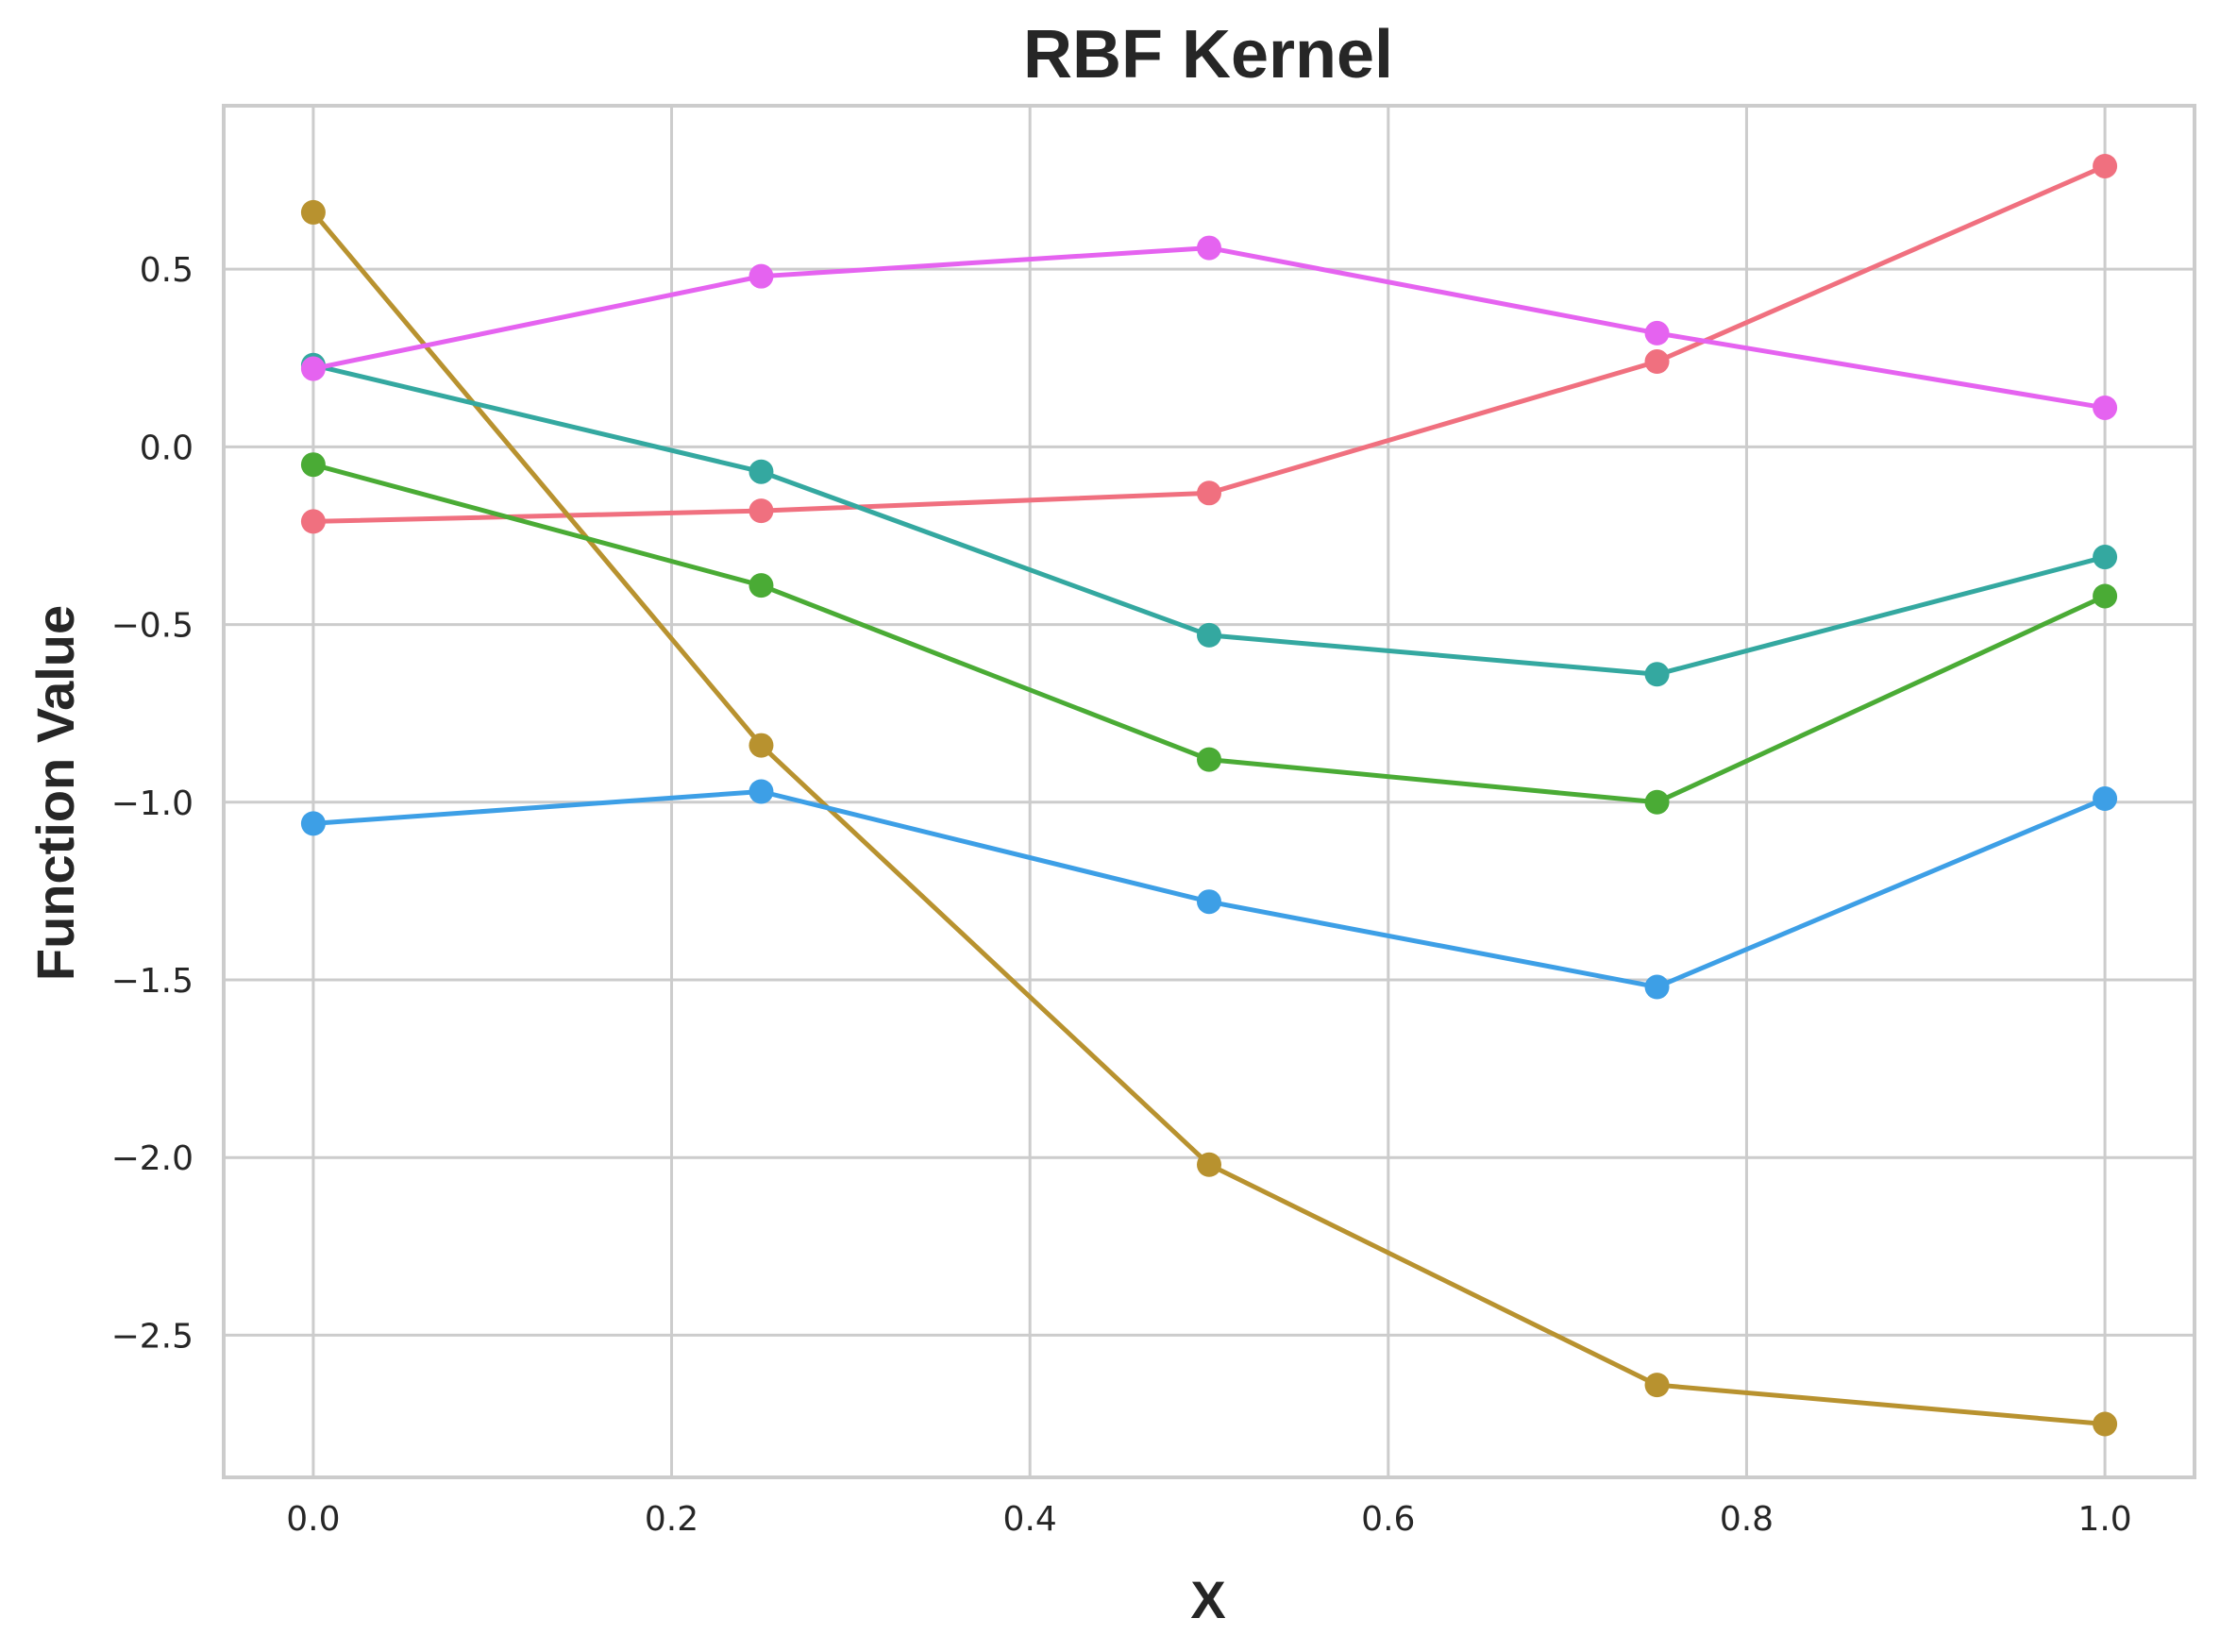 The height and width of the screenshot is (1652, 2220). Describe the element at coordinates (1208, 55) in the screenshot. I see `chart-title: RBF Kernel` at that location.